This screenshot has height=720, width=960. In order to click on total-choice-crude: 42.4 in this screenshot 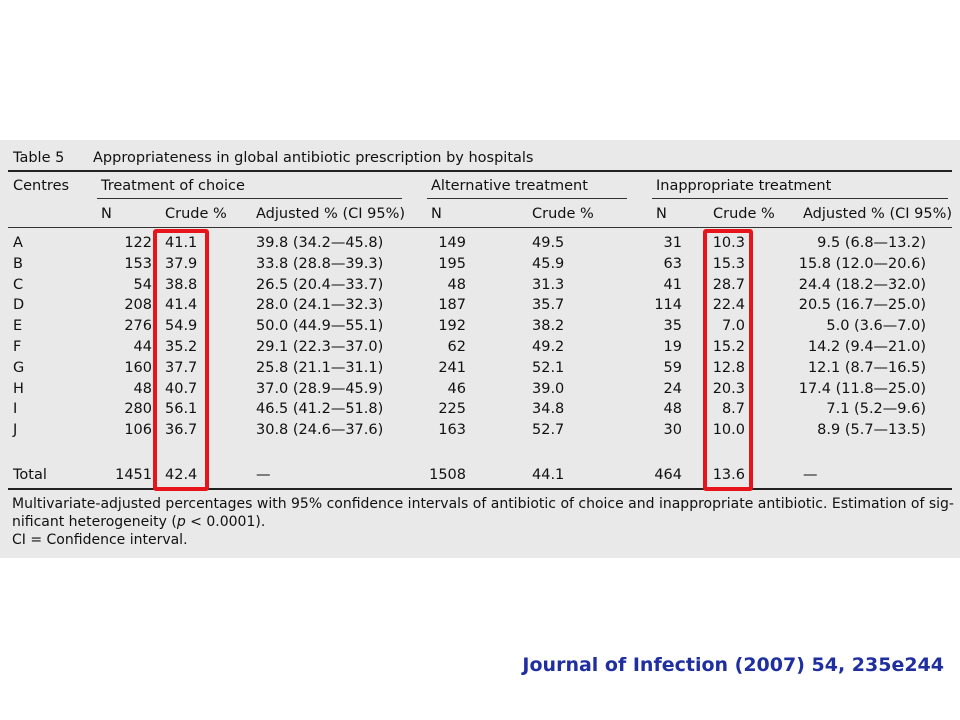, I will do `click(181, 475)`.